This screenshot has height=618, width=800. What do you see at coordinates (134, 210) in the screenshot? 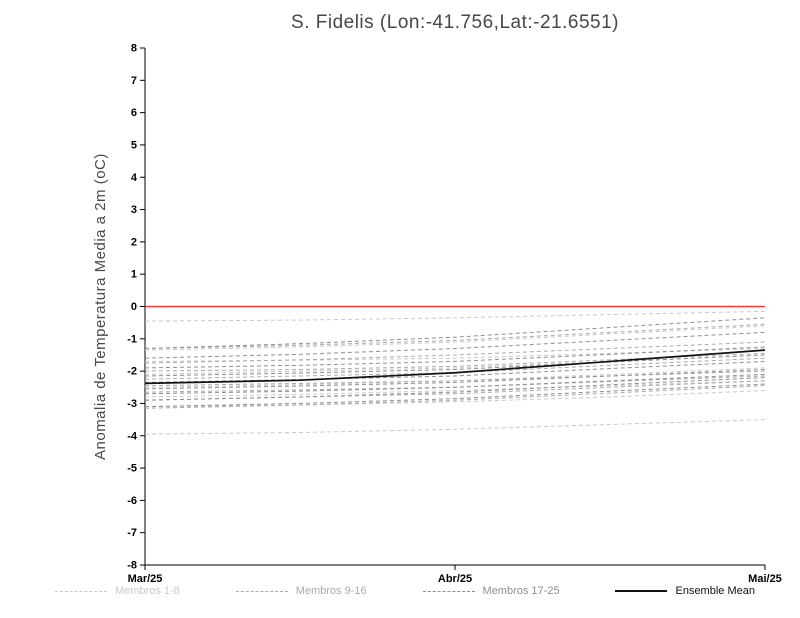
I see `y-tick-label: 3` at bounding box center [134, 210].